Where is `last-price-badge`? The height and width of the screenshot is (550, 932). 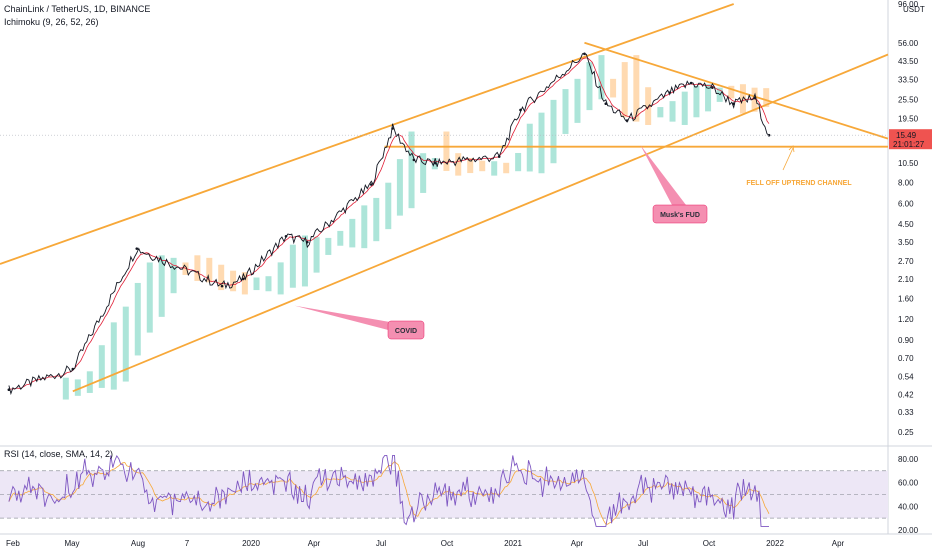 last-price-badge is located at coordinates (910, 139).